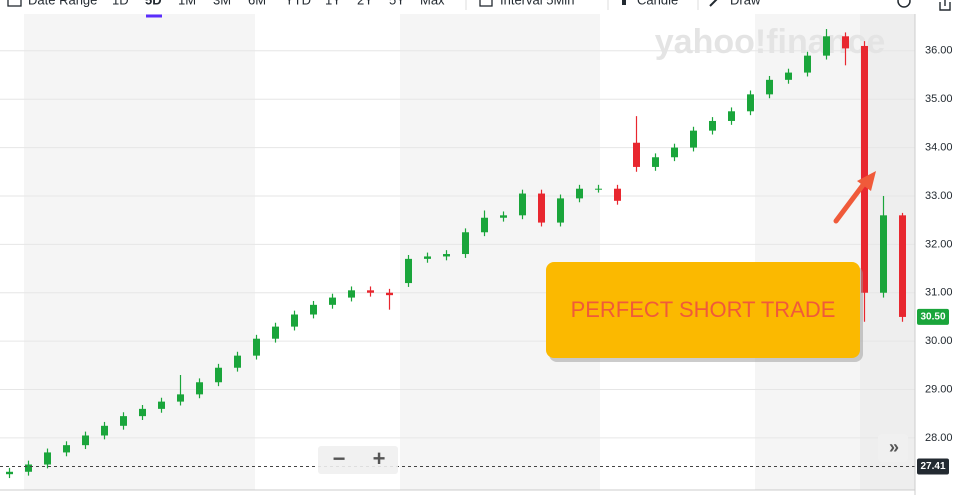 The height and width of the screenshot is (495, 972). What do you see at coordinates (479, 9) in the screenshot?
I see `toolbar` at bounding box center [479, 9].